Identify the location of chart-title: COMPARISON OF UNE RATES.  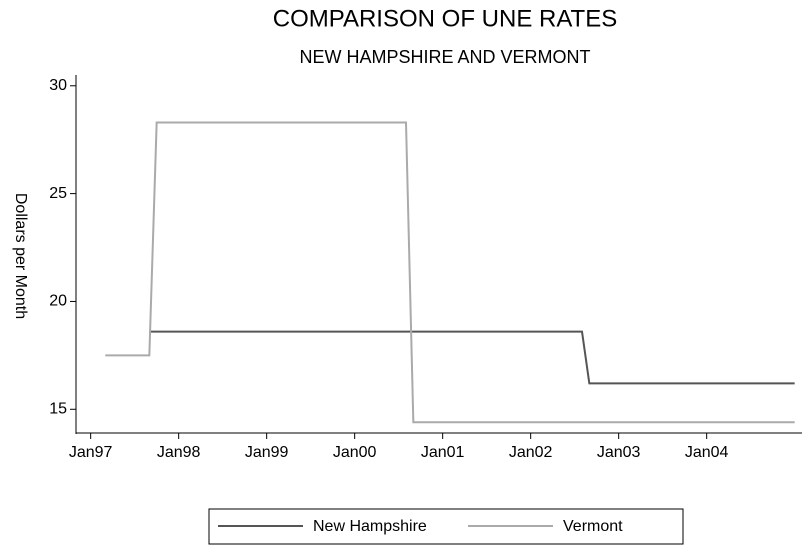
(445, 18).